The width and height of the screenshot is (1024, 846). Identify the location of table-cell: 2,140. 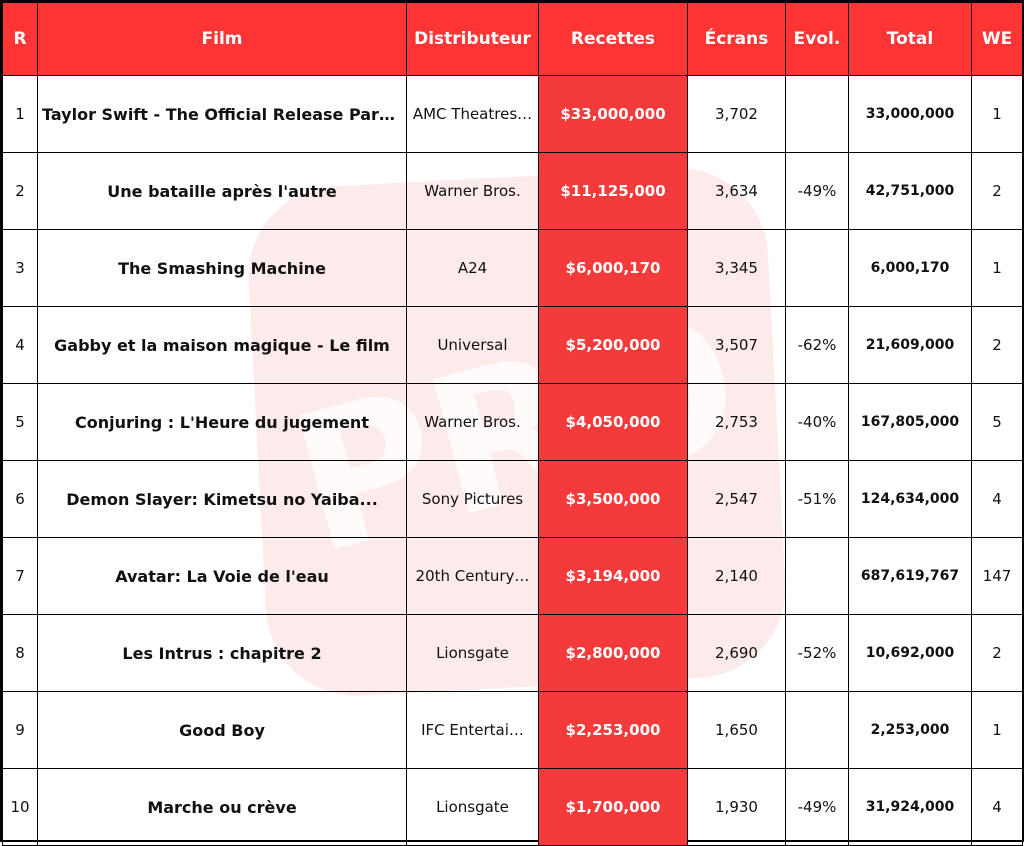
(736, 576).